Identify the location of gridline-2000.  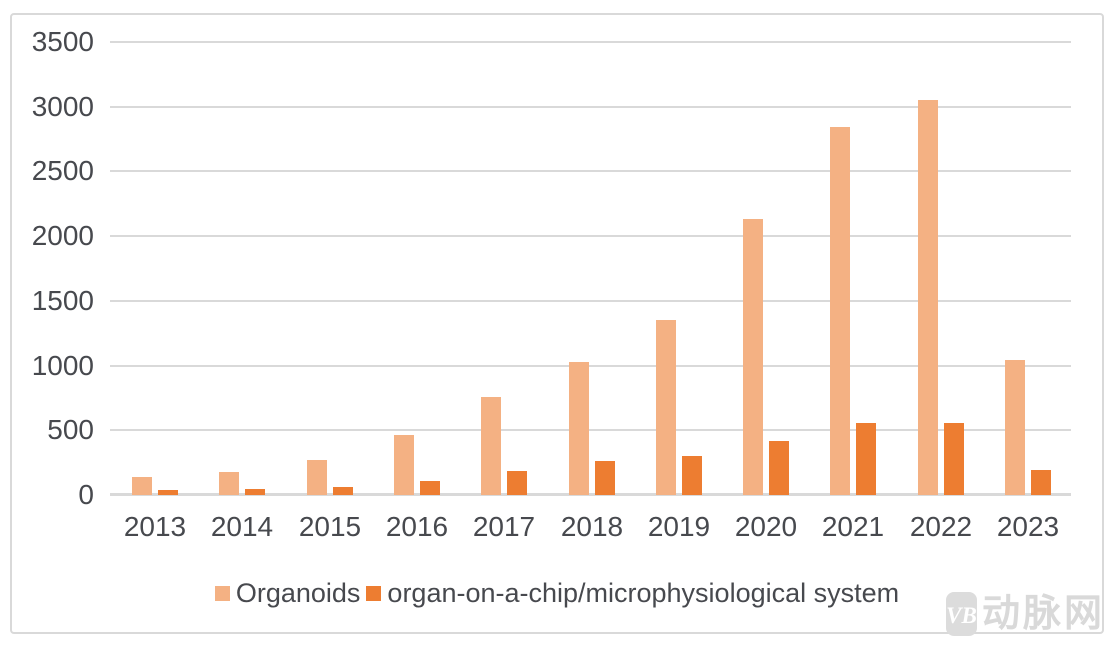
(590, 236).